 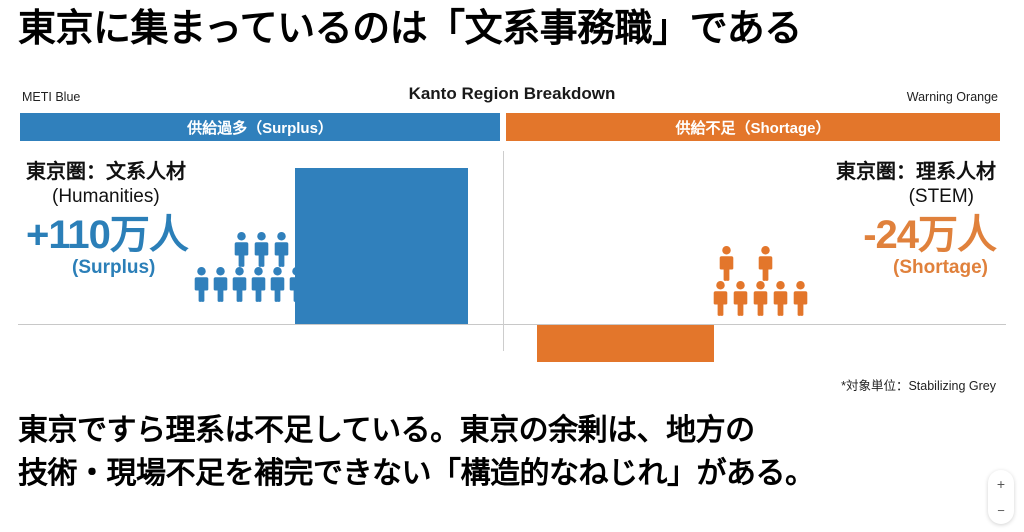 I want to click on annotation-stem-tag: (Shortage), so click(x=940, y=268).